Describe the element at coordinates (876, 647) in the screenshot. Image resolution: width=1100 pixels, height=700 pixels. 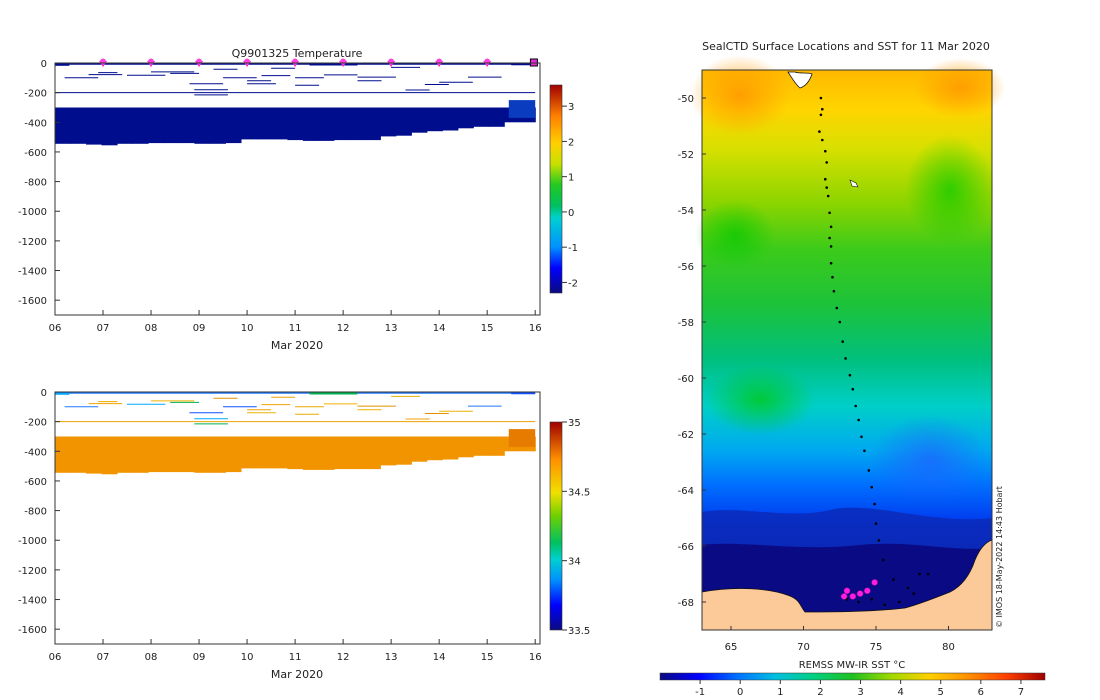
I see `lon-tick-label: 75` at that location.